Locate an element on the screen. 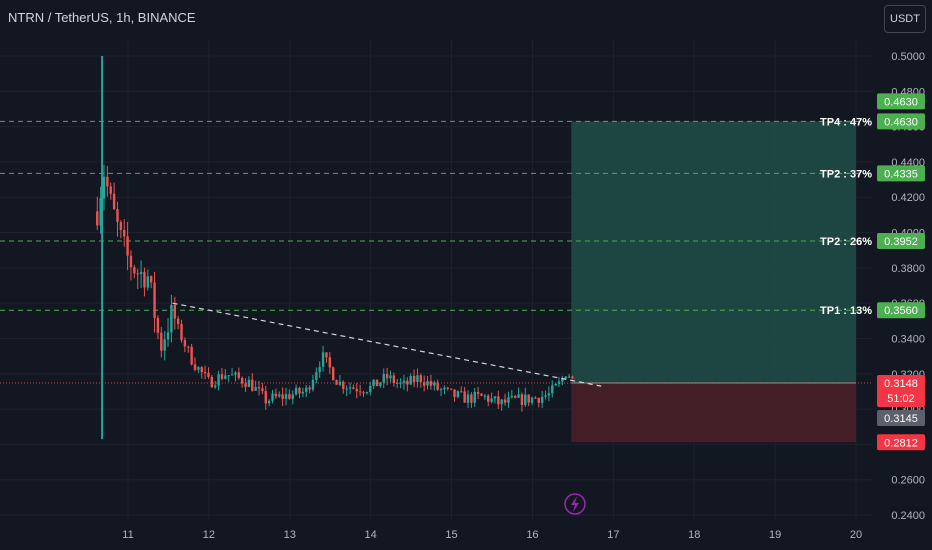 This screenshot has height=550, width=932. price-tag-prev: 0.3145 is located at coordinates (901, 419).